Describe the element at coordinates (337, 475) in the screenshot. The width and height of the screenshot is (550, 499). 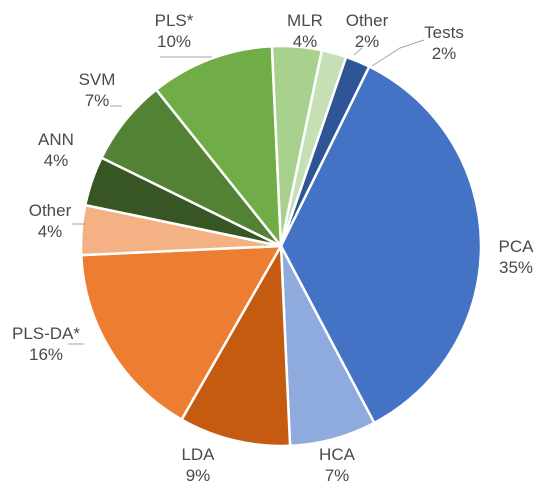
I see `slice-label-pct-hca-2: 7%` at that location.